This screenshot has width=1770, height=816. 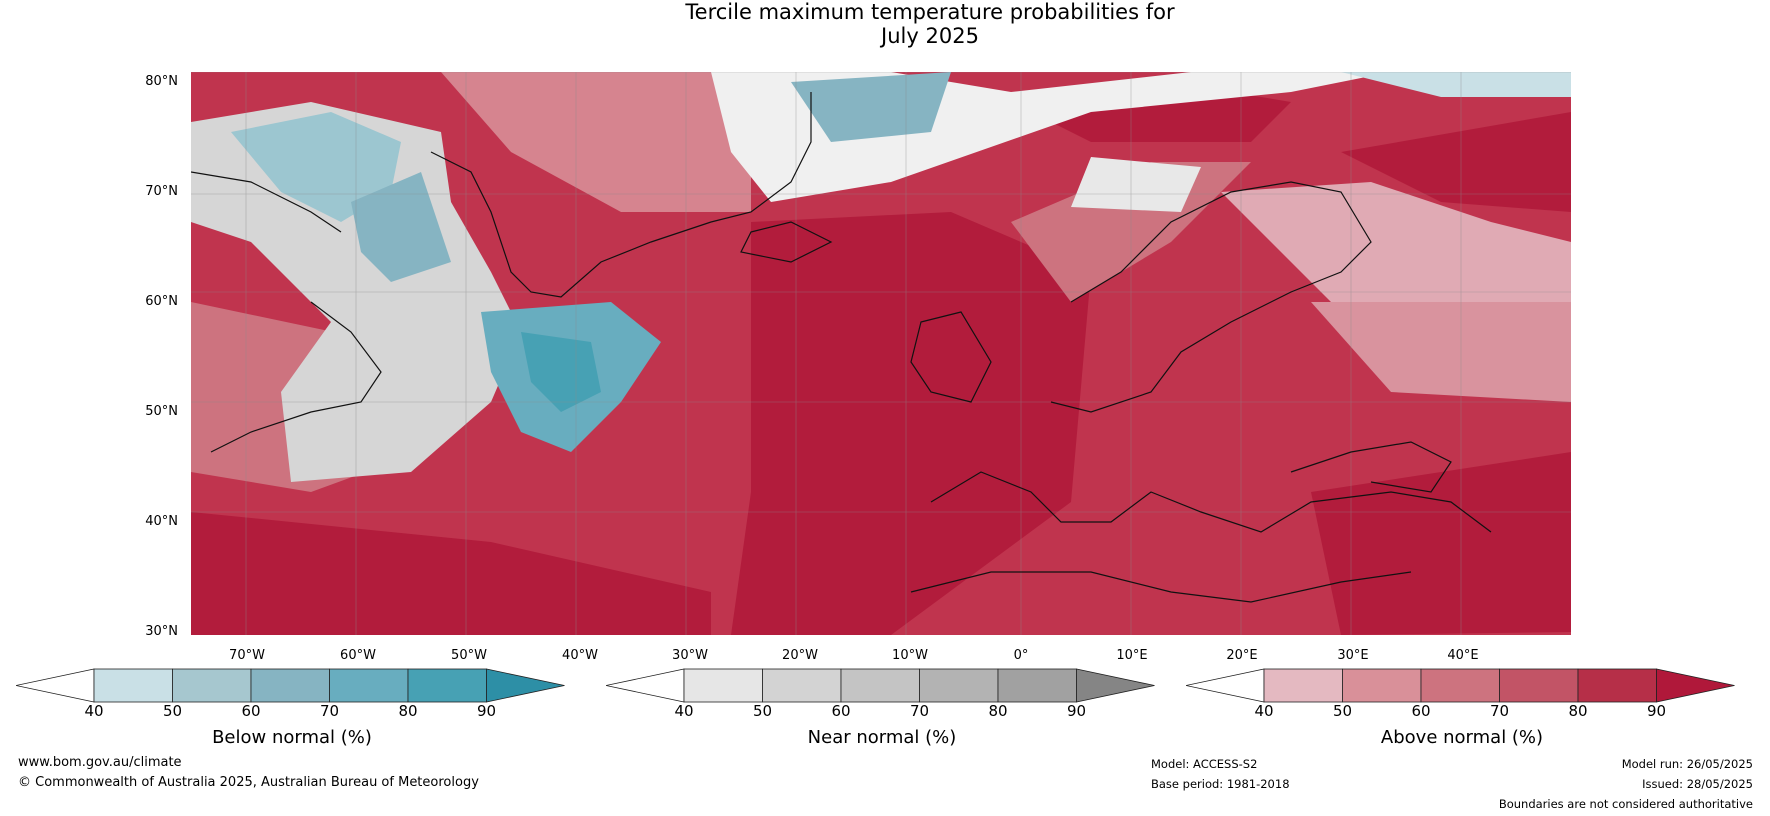 I want to click on lat-label-40: 40°N, so click(x=161, y=521).